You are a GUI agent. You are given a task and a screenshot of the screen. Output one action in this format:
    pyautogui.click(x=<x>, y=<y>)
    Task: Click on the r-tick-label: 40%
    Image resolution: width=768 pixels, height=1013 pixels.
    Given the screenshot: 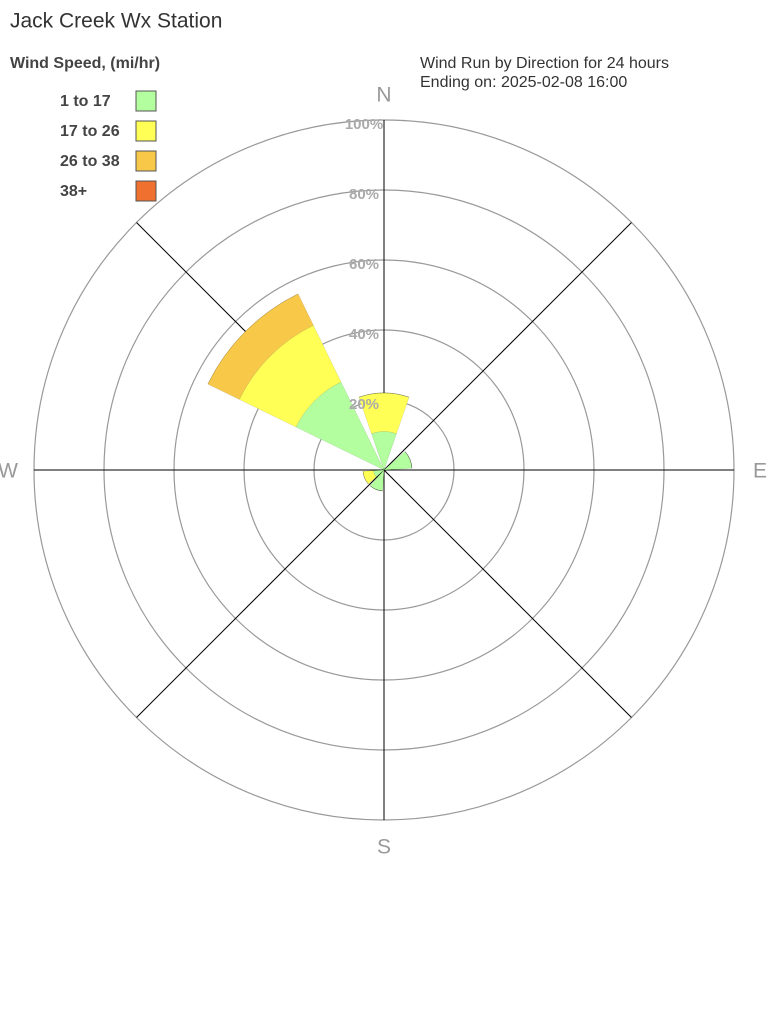 What is the action you would take?
    pyautogui.click(x=364, y=334)
    